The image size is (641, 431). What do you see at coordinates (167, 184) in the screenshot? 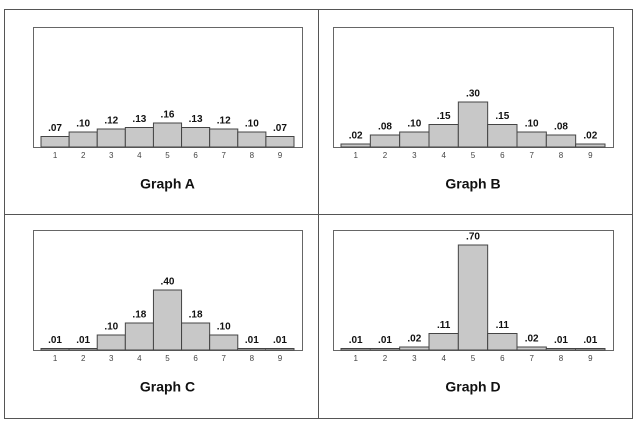
I see `chart-title: Graph A` at bounding box center [167, 184].